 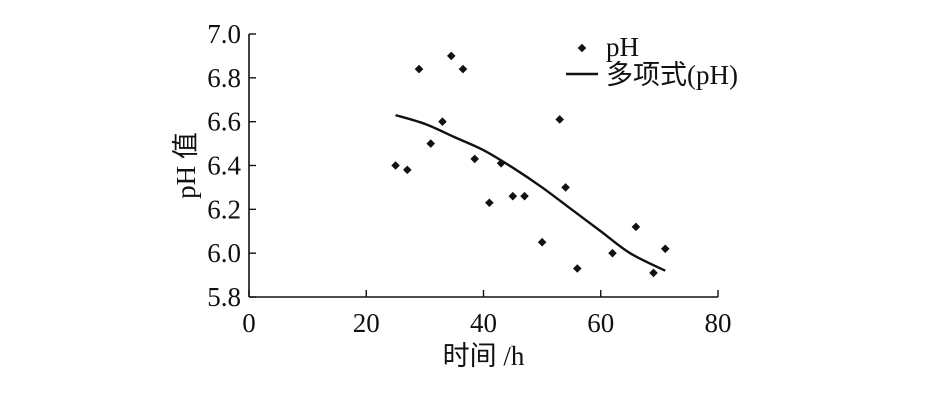 I want to click on fit-curve-line, so click(x=530, y=192).